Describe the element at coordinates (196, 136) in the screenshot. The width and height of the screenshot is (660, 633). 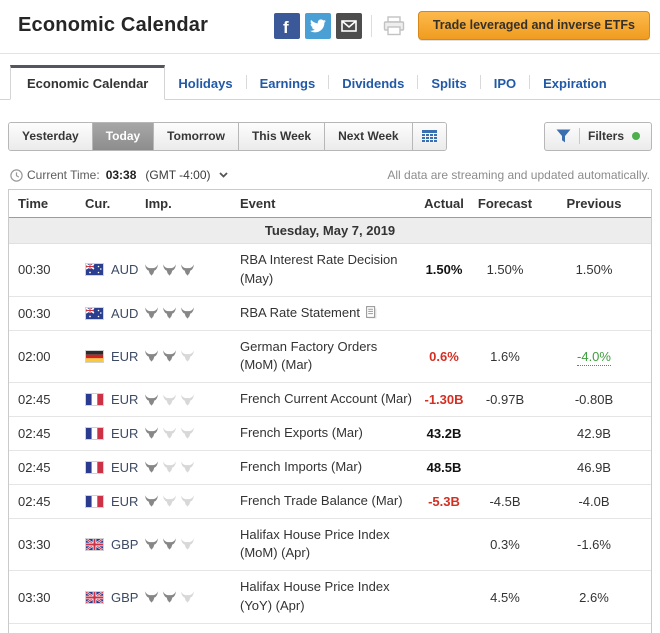
I see `range-button-tomorrow: Tomorrow` at that location.